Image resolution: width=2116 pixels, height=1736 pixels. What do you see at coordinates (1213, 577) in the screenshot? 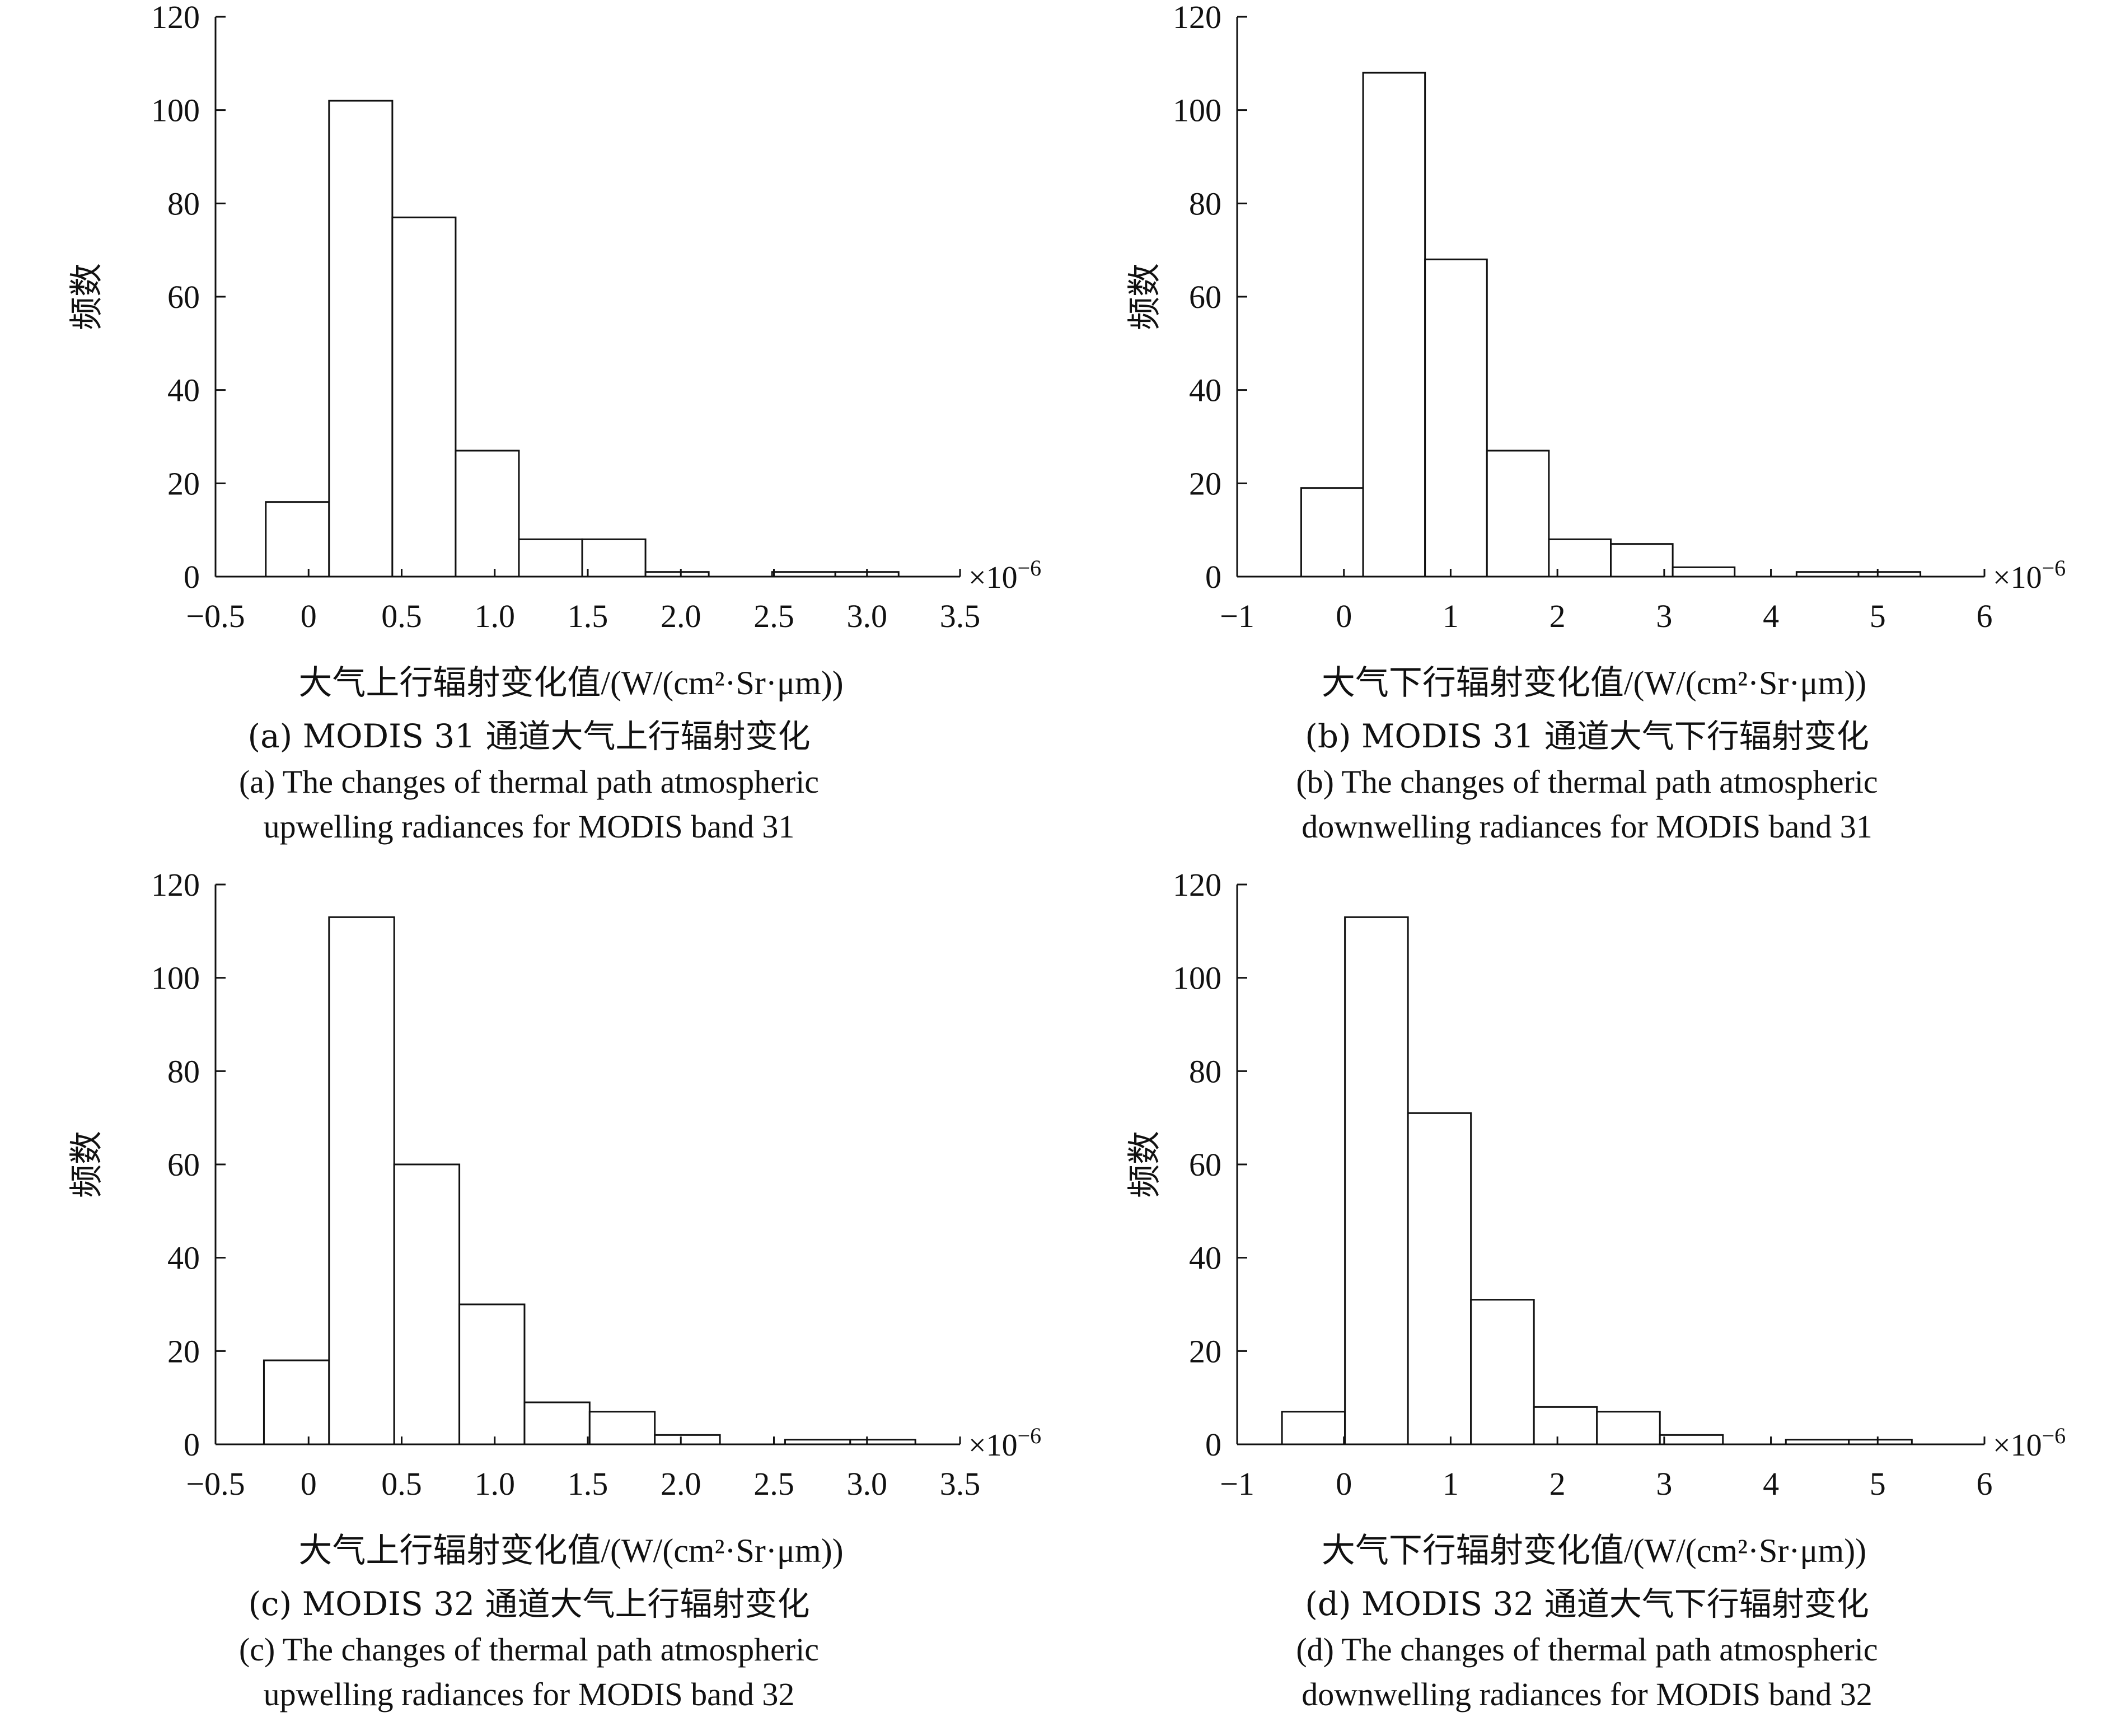
I see `y-tick-label-b-0: 0` at bounding box center [1213, 577].